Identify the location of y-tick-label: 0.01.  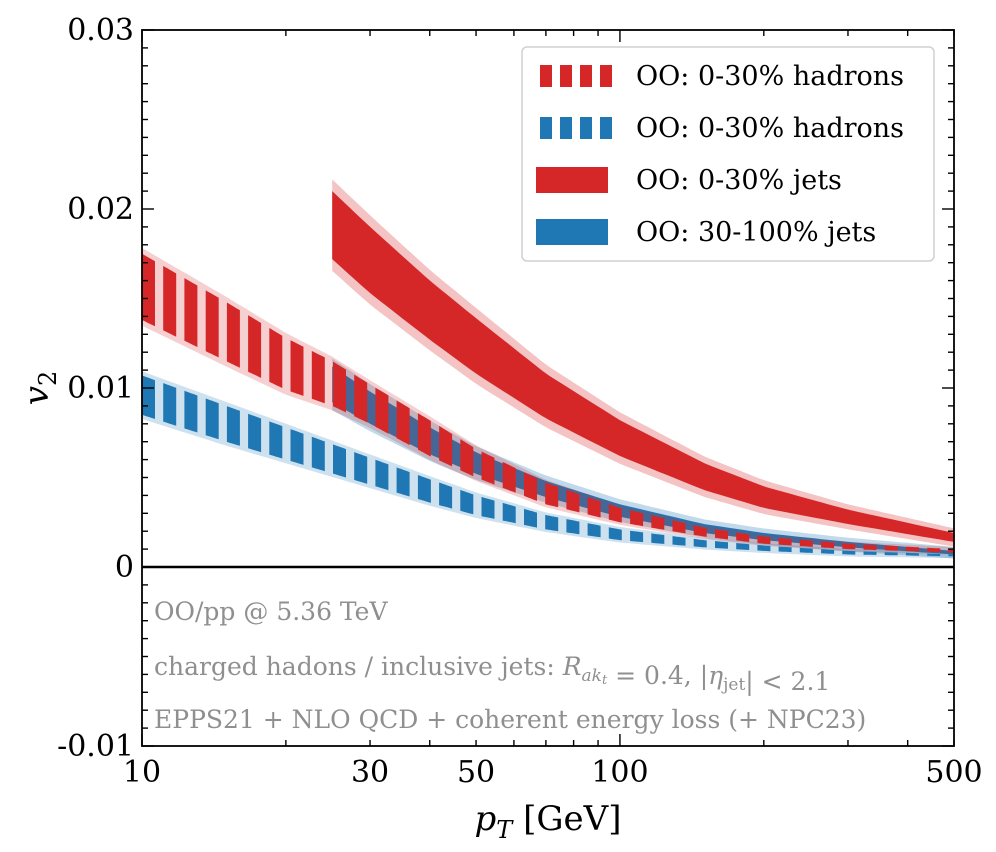
(100, 388).